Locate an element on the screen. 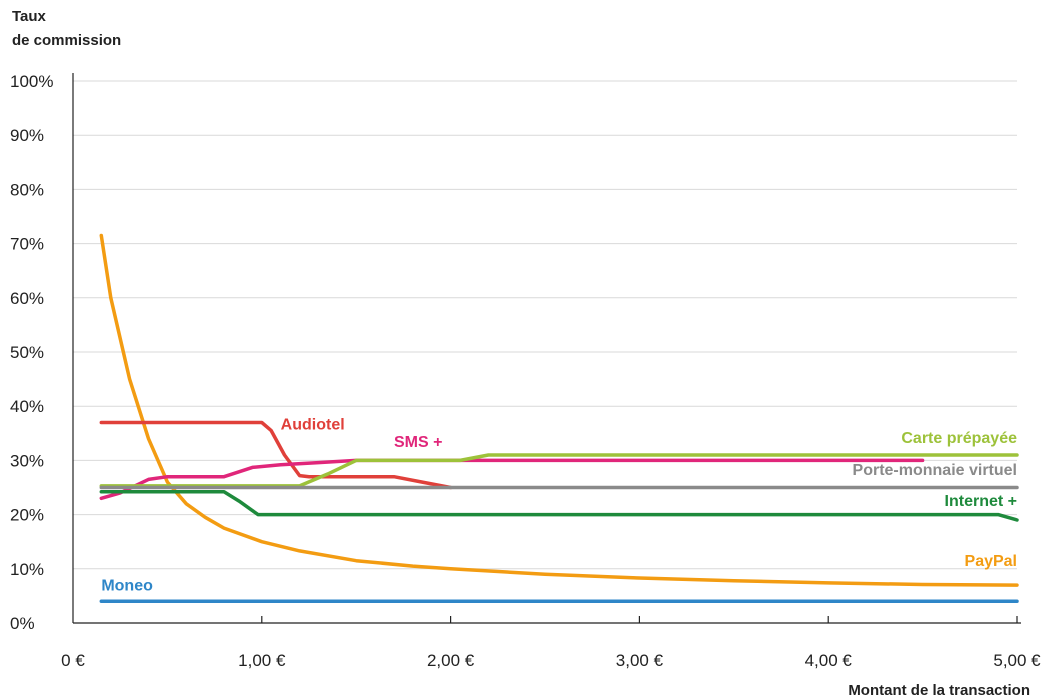  y-tick-label: 30% is located at coordinates (27, 460).